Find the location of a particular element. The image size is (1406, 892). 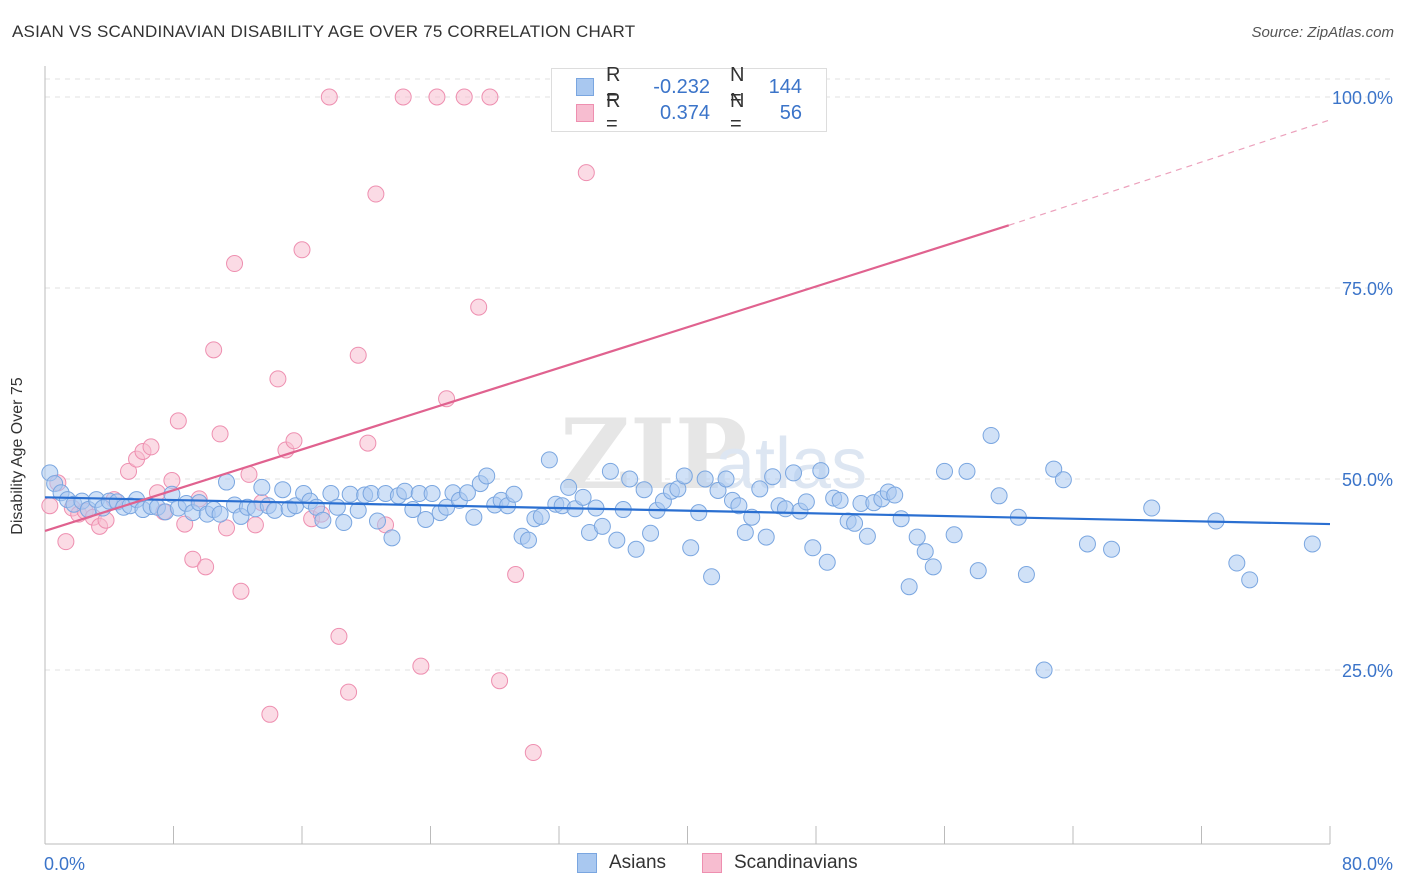

legend-row-asians: R = -0.232 N = 144 is located at coordinates (689, 86).